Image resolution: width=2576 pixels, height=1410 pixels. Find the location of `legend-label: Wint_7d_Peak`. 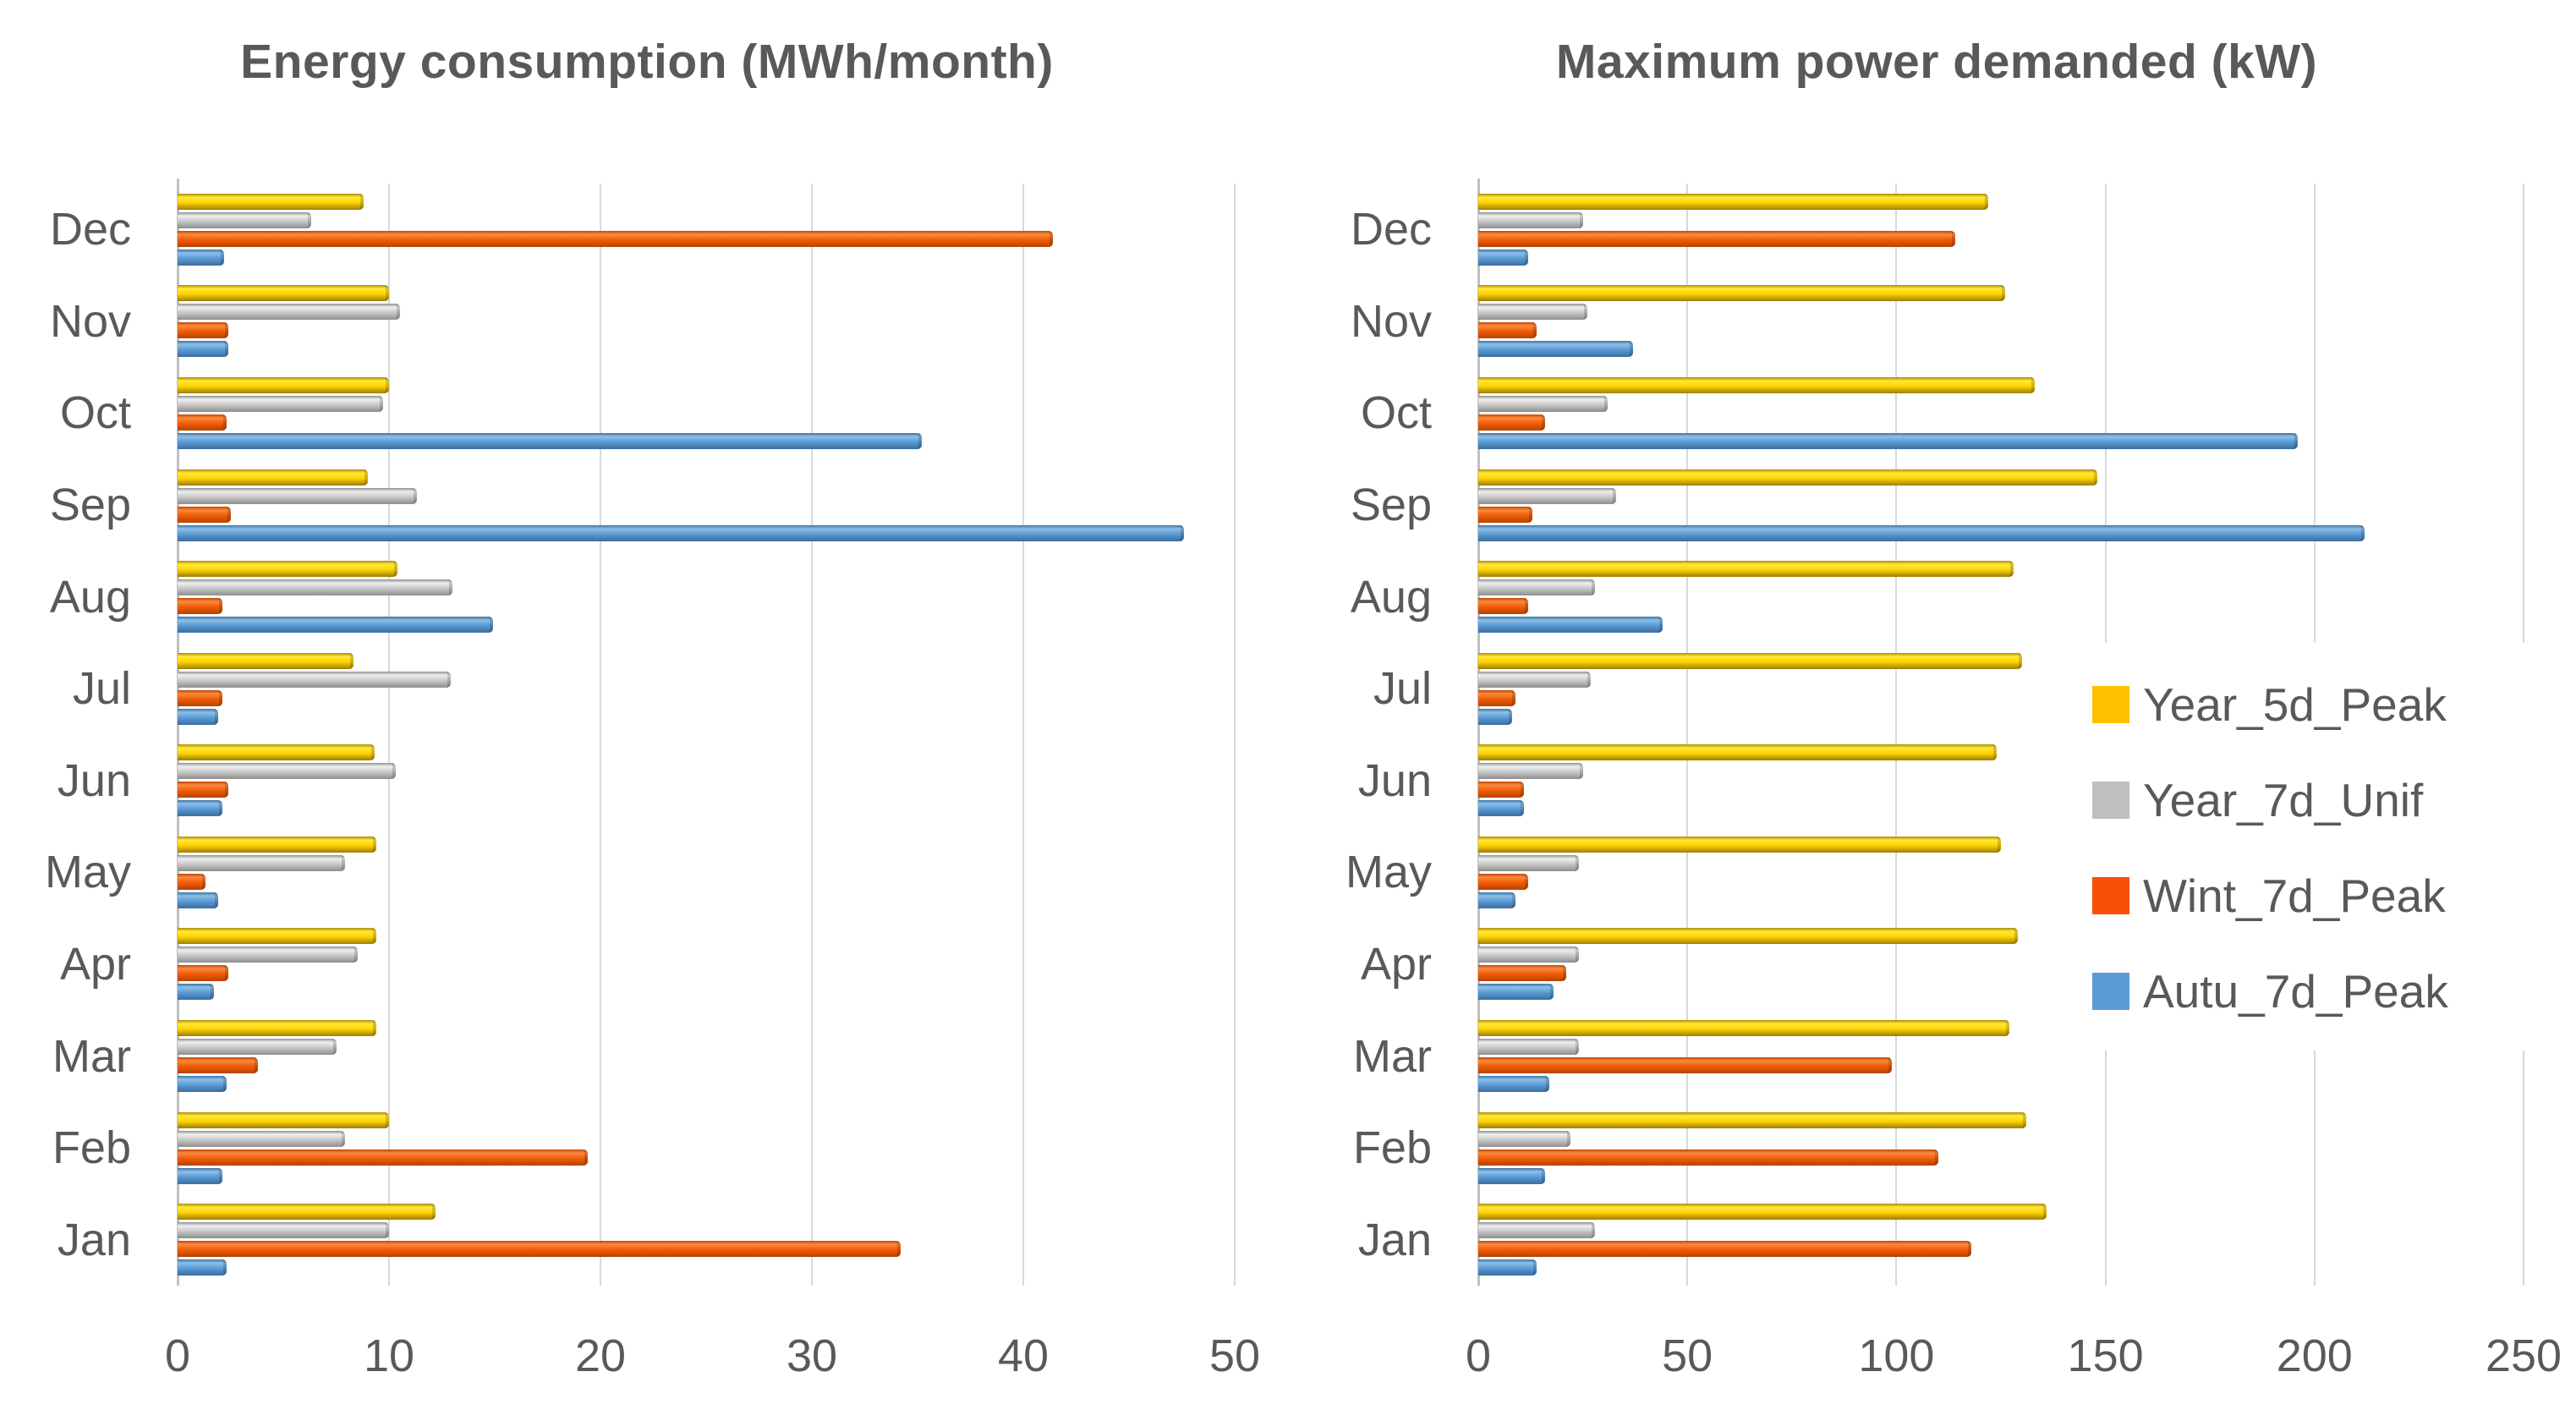

legend-label: Wint_7d_Peak is located at coordinates (2294, 895).